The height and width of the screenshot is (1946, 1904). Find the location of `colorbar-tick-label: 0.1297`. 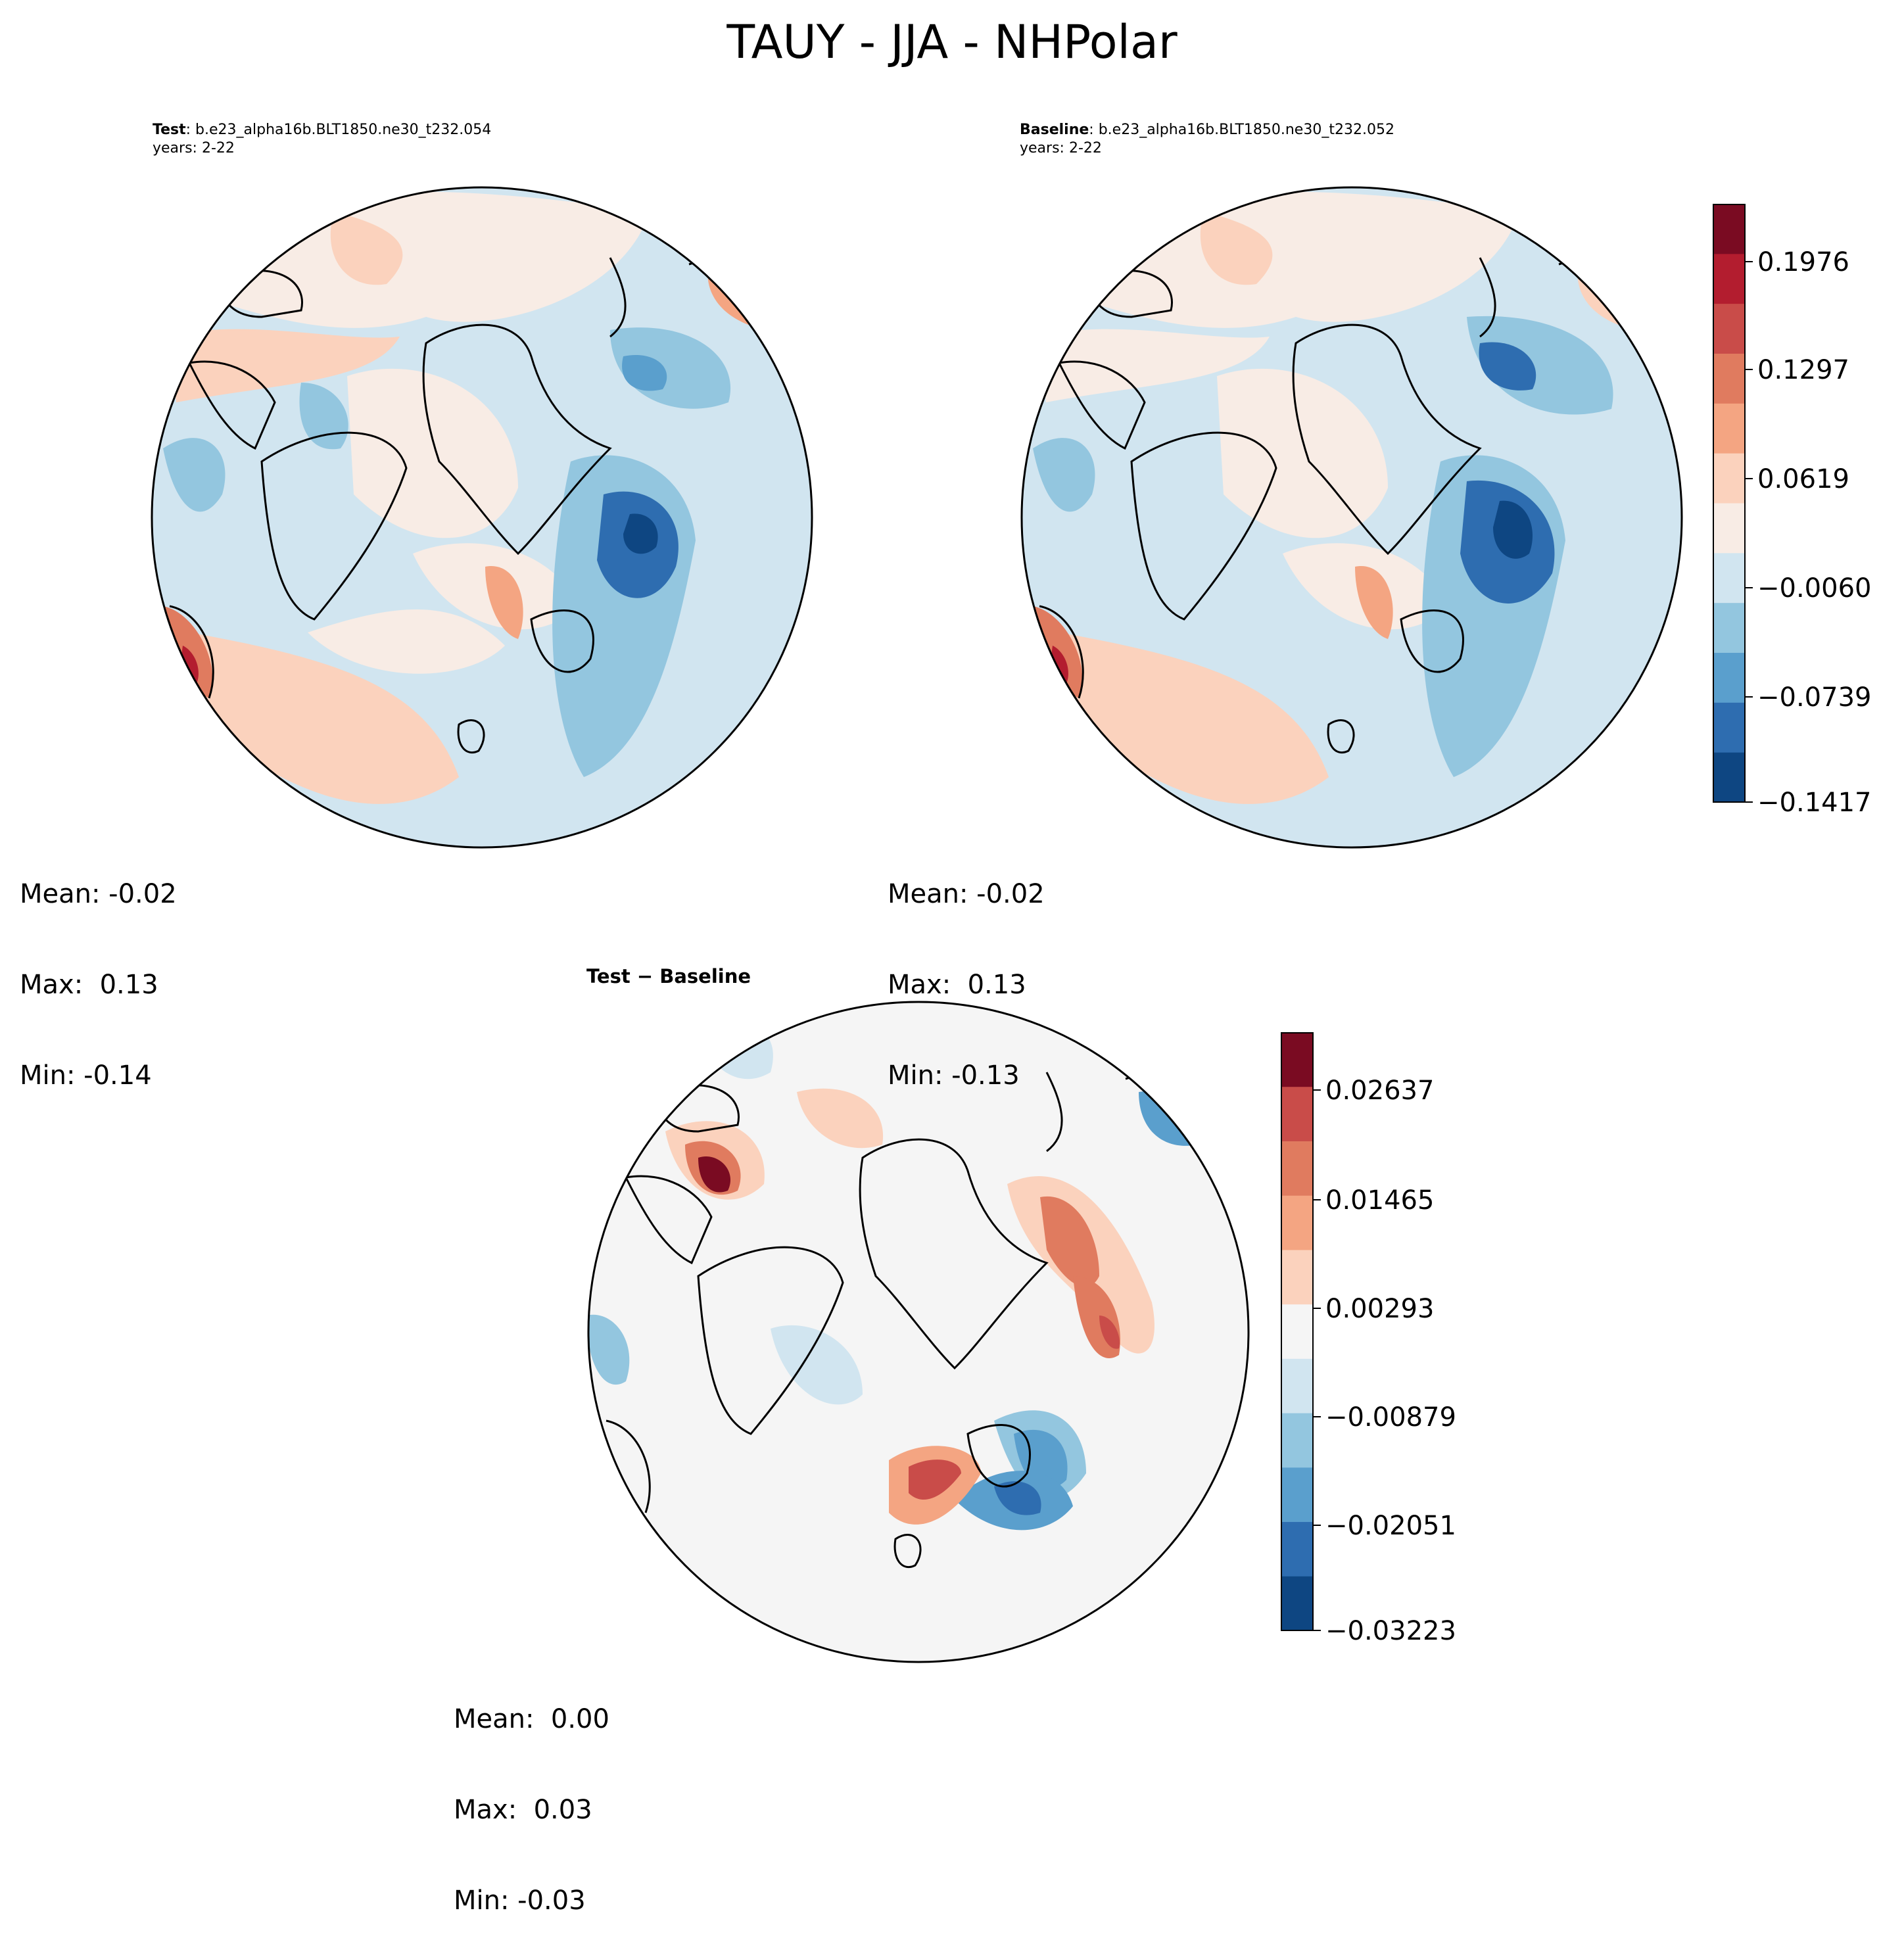

colorbar-tick-label: 0.1297 is located at coordinates (1803, 370).